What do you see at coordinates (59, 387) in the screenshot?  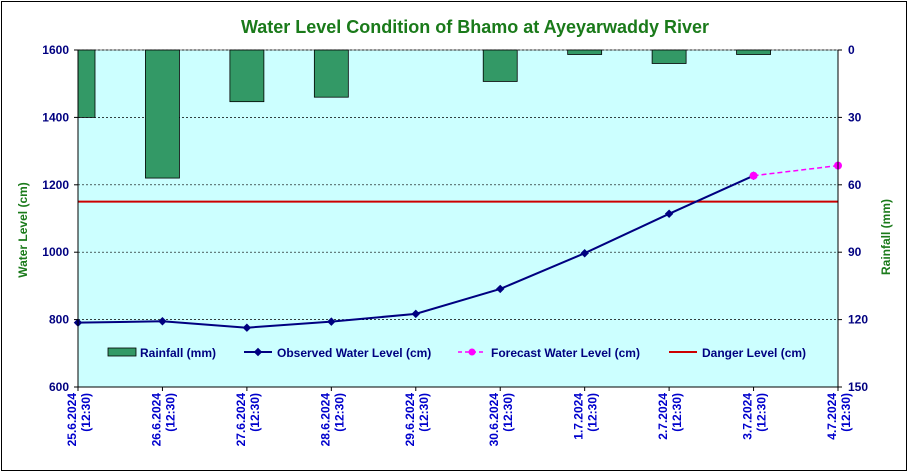 I see `left-tick-label: 600` at bounding box center [59, 387].